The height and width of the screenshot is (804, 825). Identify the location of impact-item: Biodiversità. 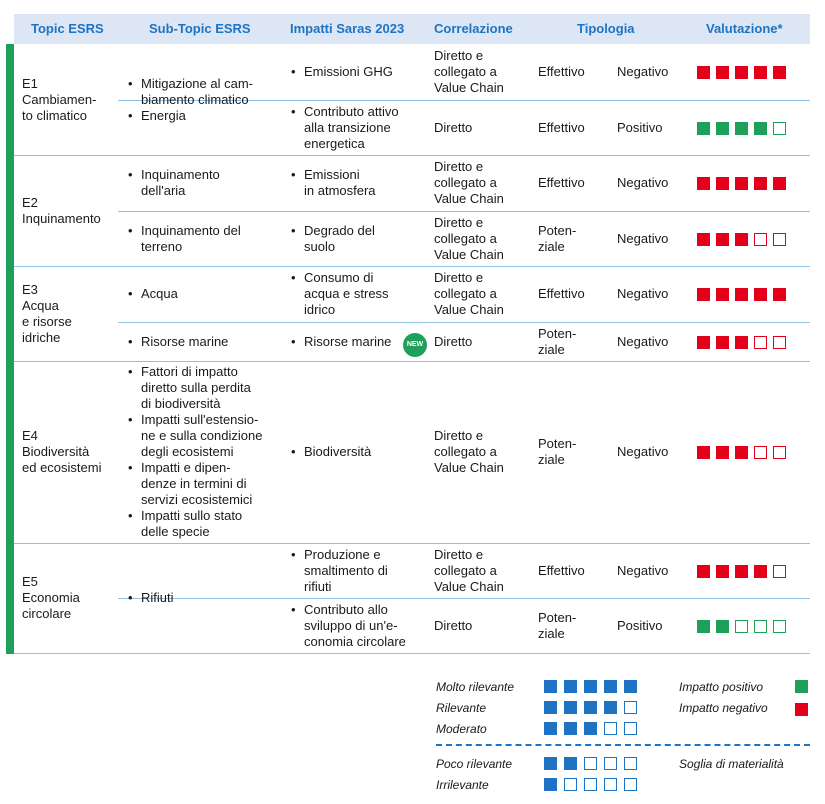
(357, 452).